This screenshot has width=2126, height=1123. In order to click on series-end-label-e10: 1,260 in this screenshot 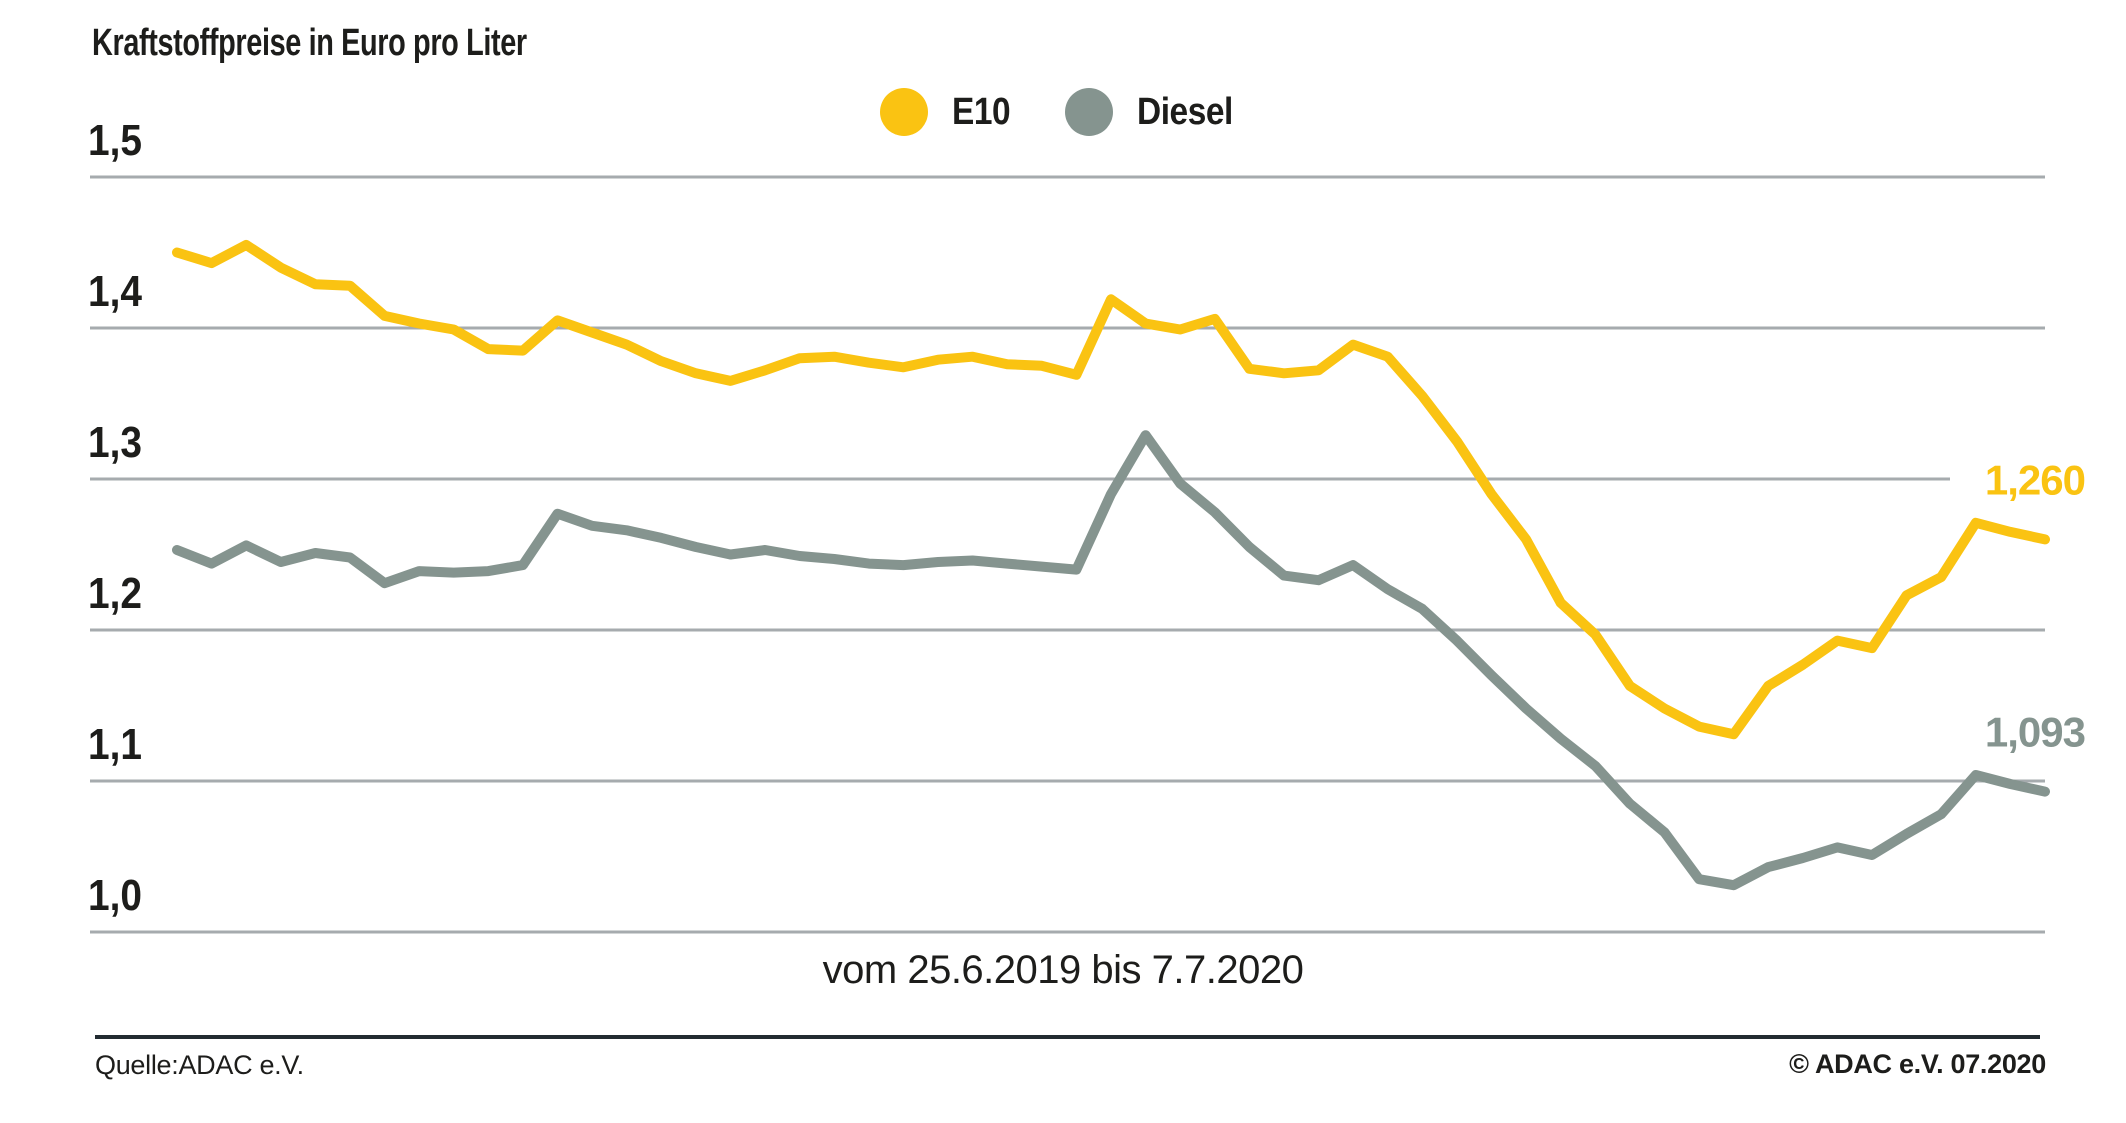, I will do `click(2035, 479)`.